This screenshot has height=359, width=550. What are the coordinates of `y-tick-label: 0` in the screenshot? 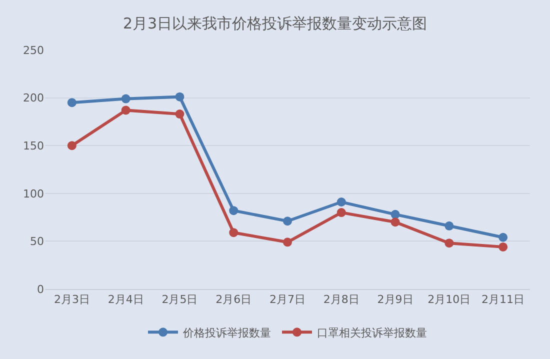 It's located at (40, 289).